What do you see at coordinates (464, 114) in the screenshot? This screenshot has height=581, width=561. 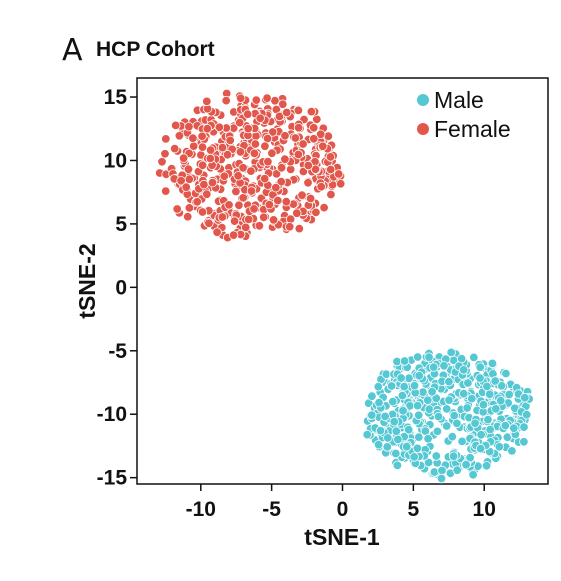 I see `legend: Male Female` at bounding box center [464, 114].